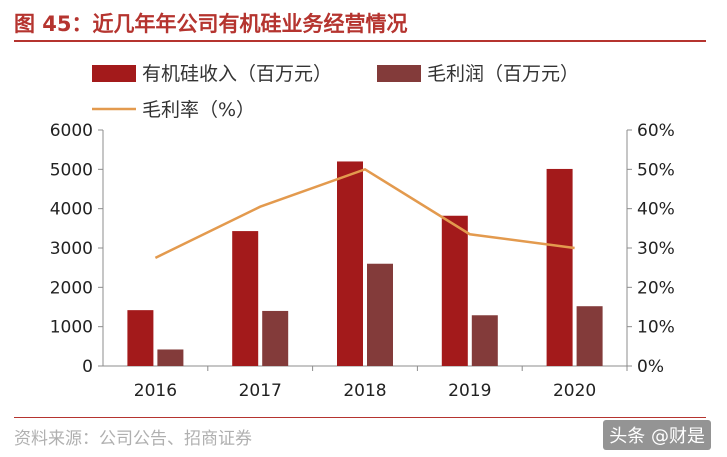 This screenshot has height=457, width=727. What do you see at coordinates (260, 391) in the screenshot?
I see `x-tick-label: 2017` at bounding box center [260, 391].